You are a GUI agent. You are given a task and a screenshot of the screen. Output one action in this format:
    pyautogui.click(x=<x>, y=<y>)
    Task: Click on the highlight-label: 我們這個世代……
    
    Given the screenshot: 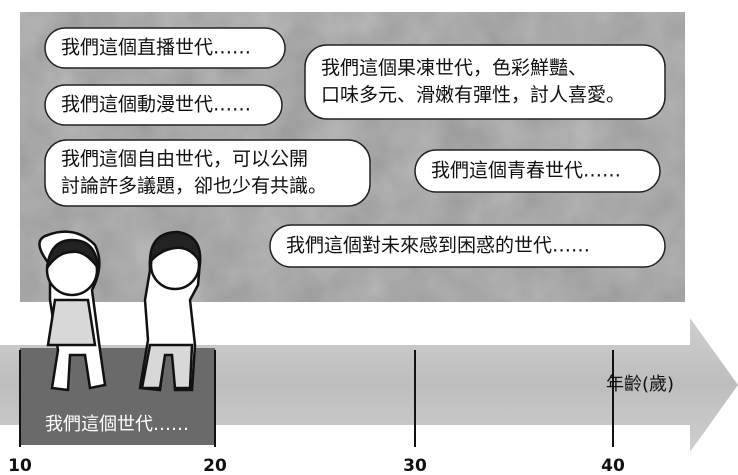 What is the action you would take?
    pyautogui.click(x=117, y=424)
    